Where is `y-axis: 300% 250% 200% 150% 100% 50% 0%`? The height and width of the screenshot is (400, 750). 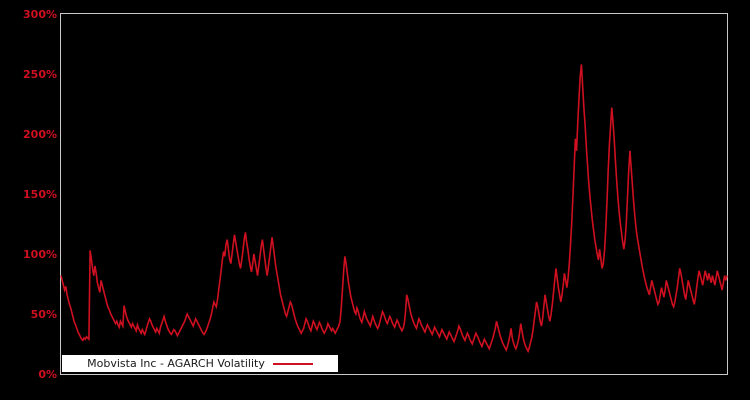
y-axis: 300% 250% 200% 150% 100% 50% 0% is located at coordinates (28, 200).